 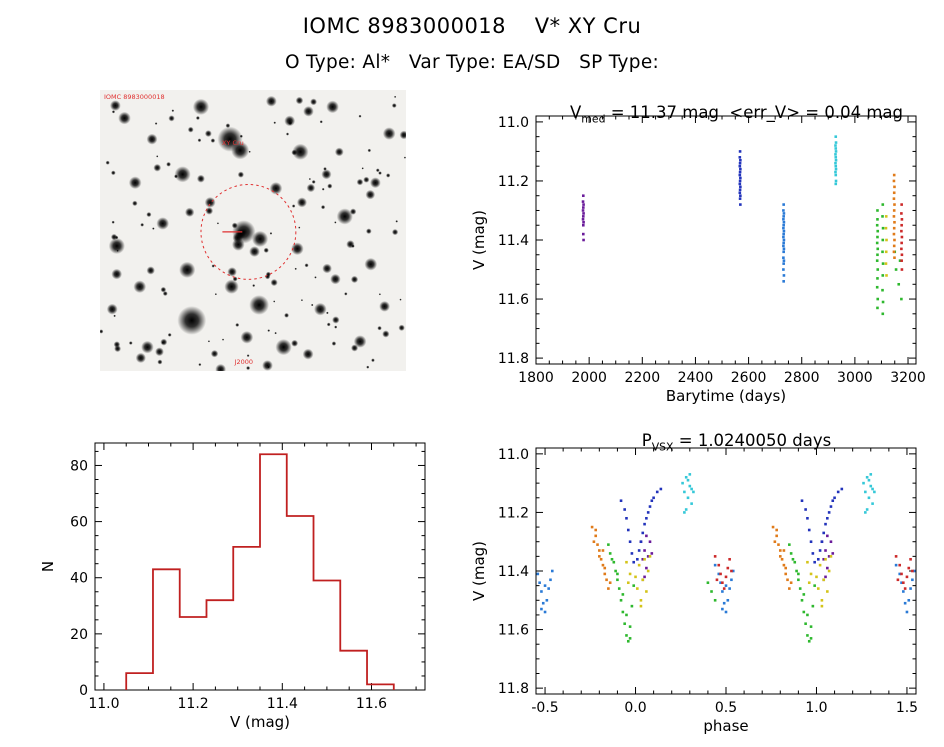 What do you see at coordinates (907, 708) in the screenshot?
I see `svg-text: 1.5` at bounding box center [907, 708].